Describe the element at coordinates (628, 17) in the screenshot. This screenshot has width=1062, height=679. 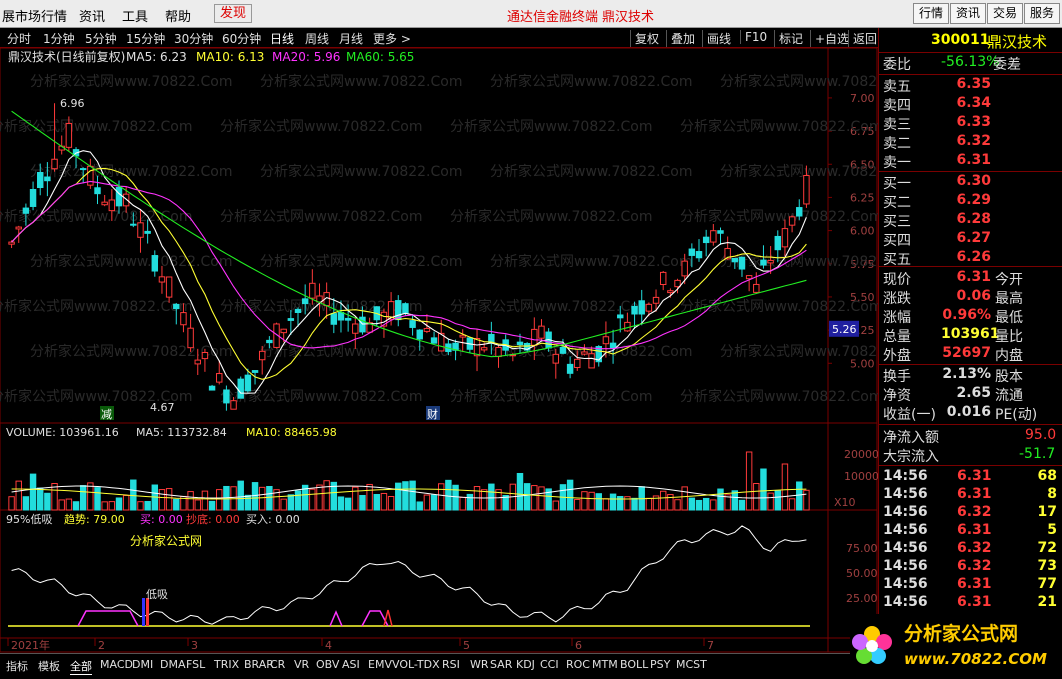
I see `stock-title: 鼎汉技术` at that location.